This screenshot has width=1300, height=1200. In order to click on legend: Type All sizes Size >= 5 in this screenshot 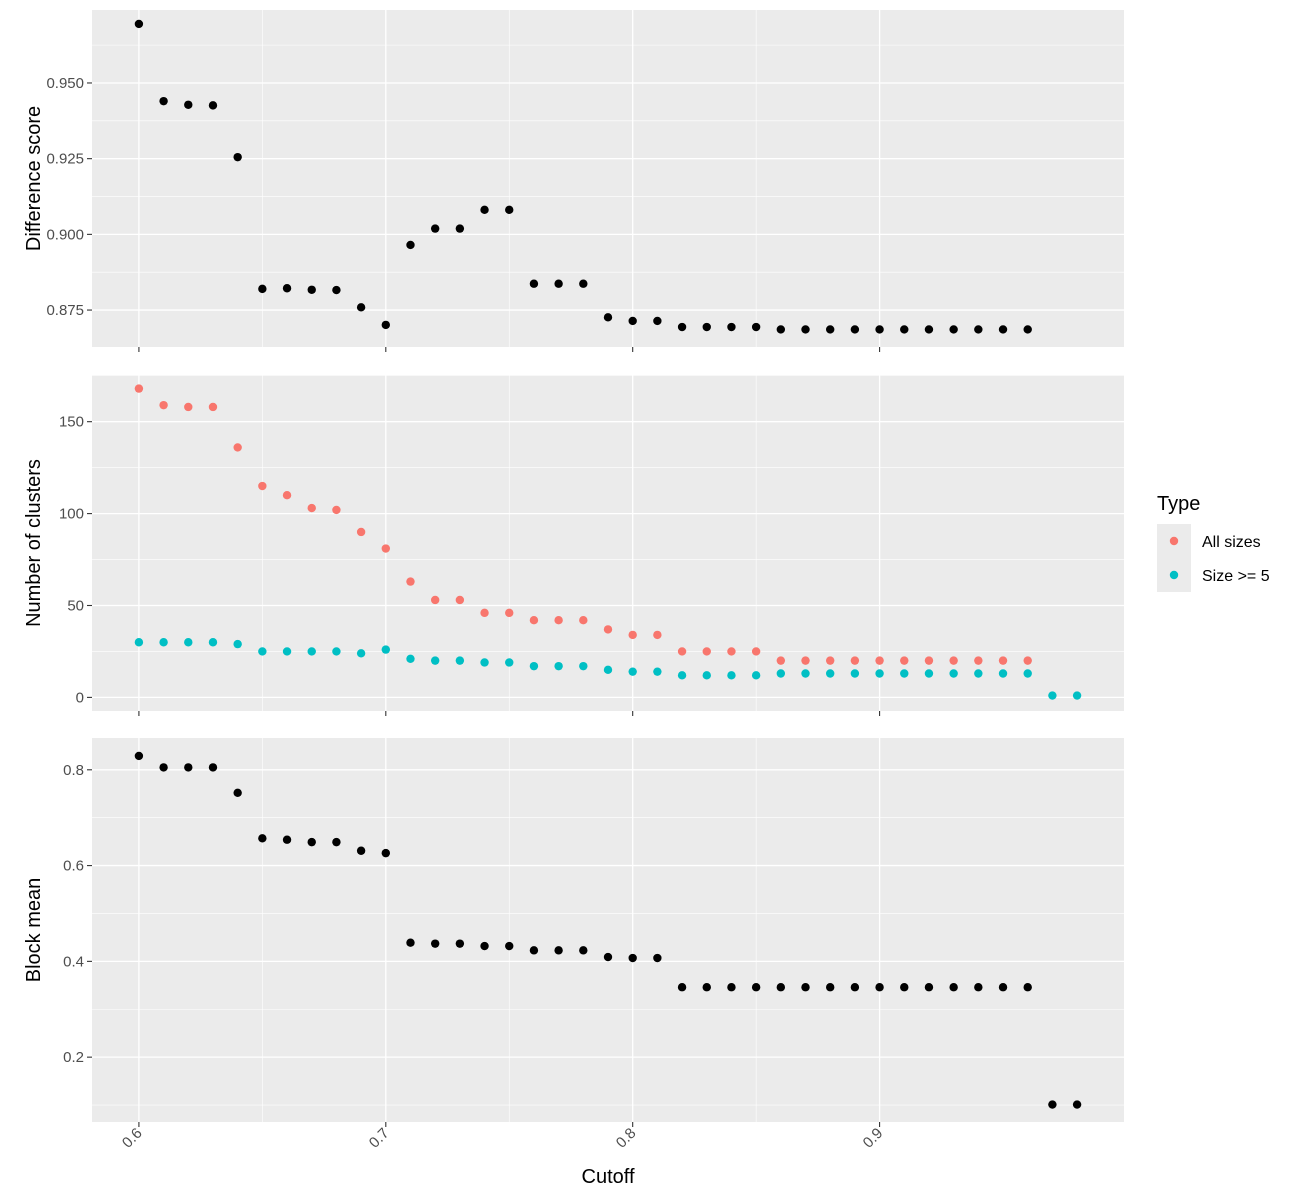, I will do `click(1213, 542)`.